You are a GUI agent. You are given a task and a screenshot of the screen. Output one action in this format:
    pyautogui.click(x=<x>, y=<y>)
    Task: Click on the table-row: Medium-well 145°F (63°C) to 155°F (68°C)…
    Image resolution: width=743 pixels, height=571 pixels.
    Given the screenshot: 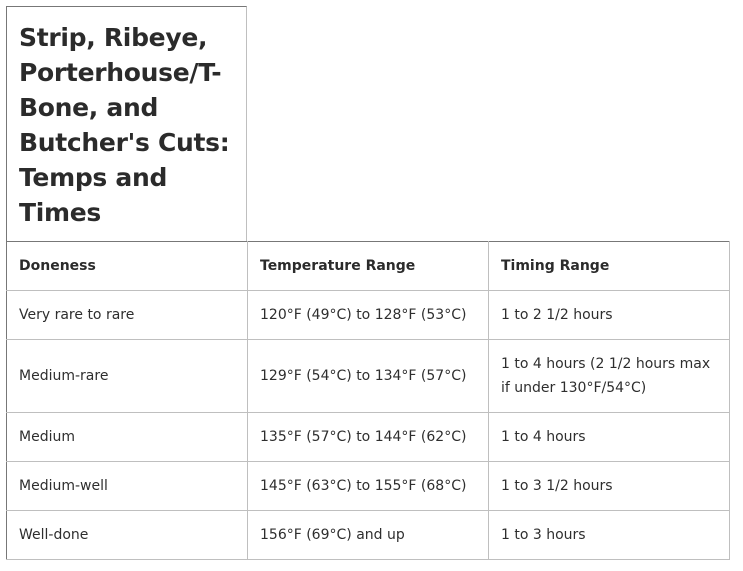 What is the action you would take?
    pyautogui.click(x=368, y=486)
    